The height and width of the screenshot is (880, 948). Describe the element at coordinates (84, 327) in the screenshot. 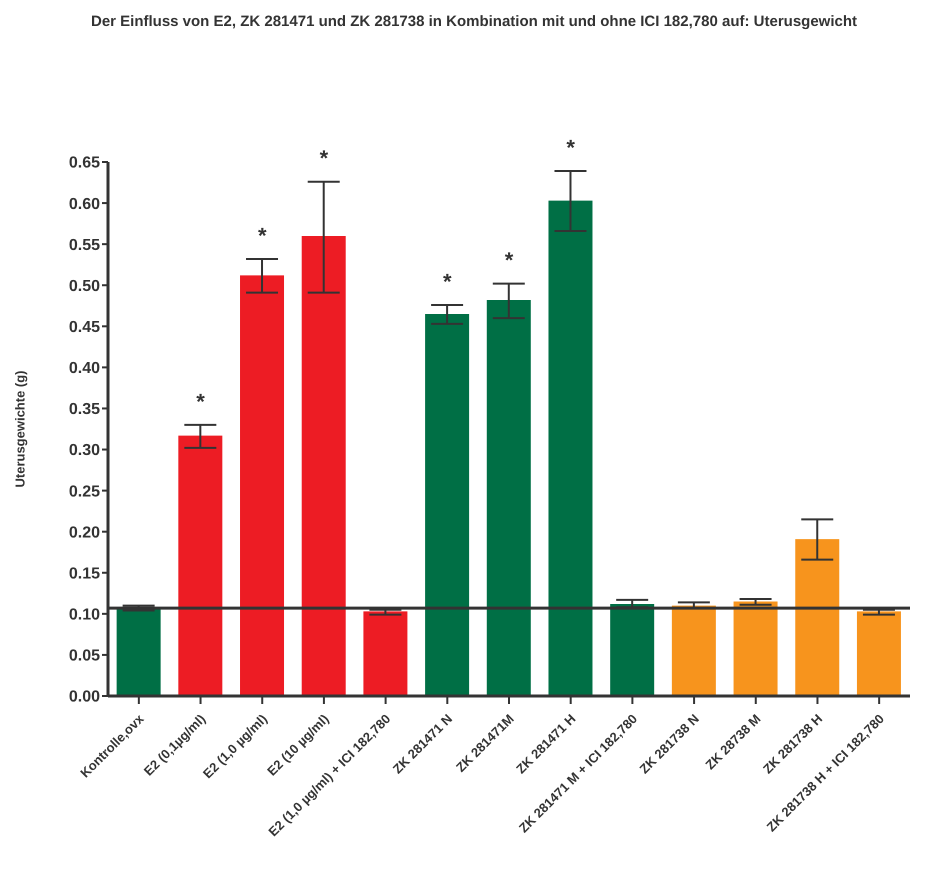

I see `y-tick-label: 0.45` at that location.